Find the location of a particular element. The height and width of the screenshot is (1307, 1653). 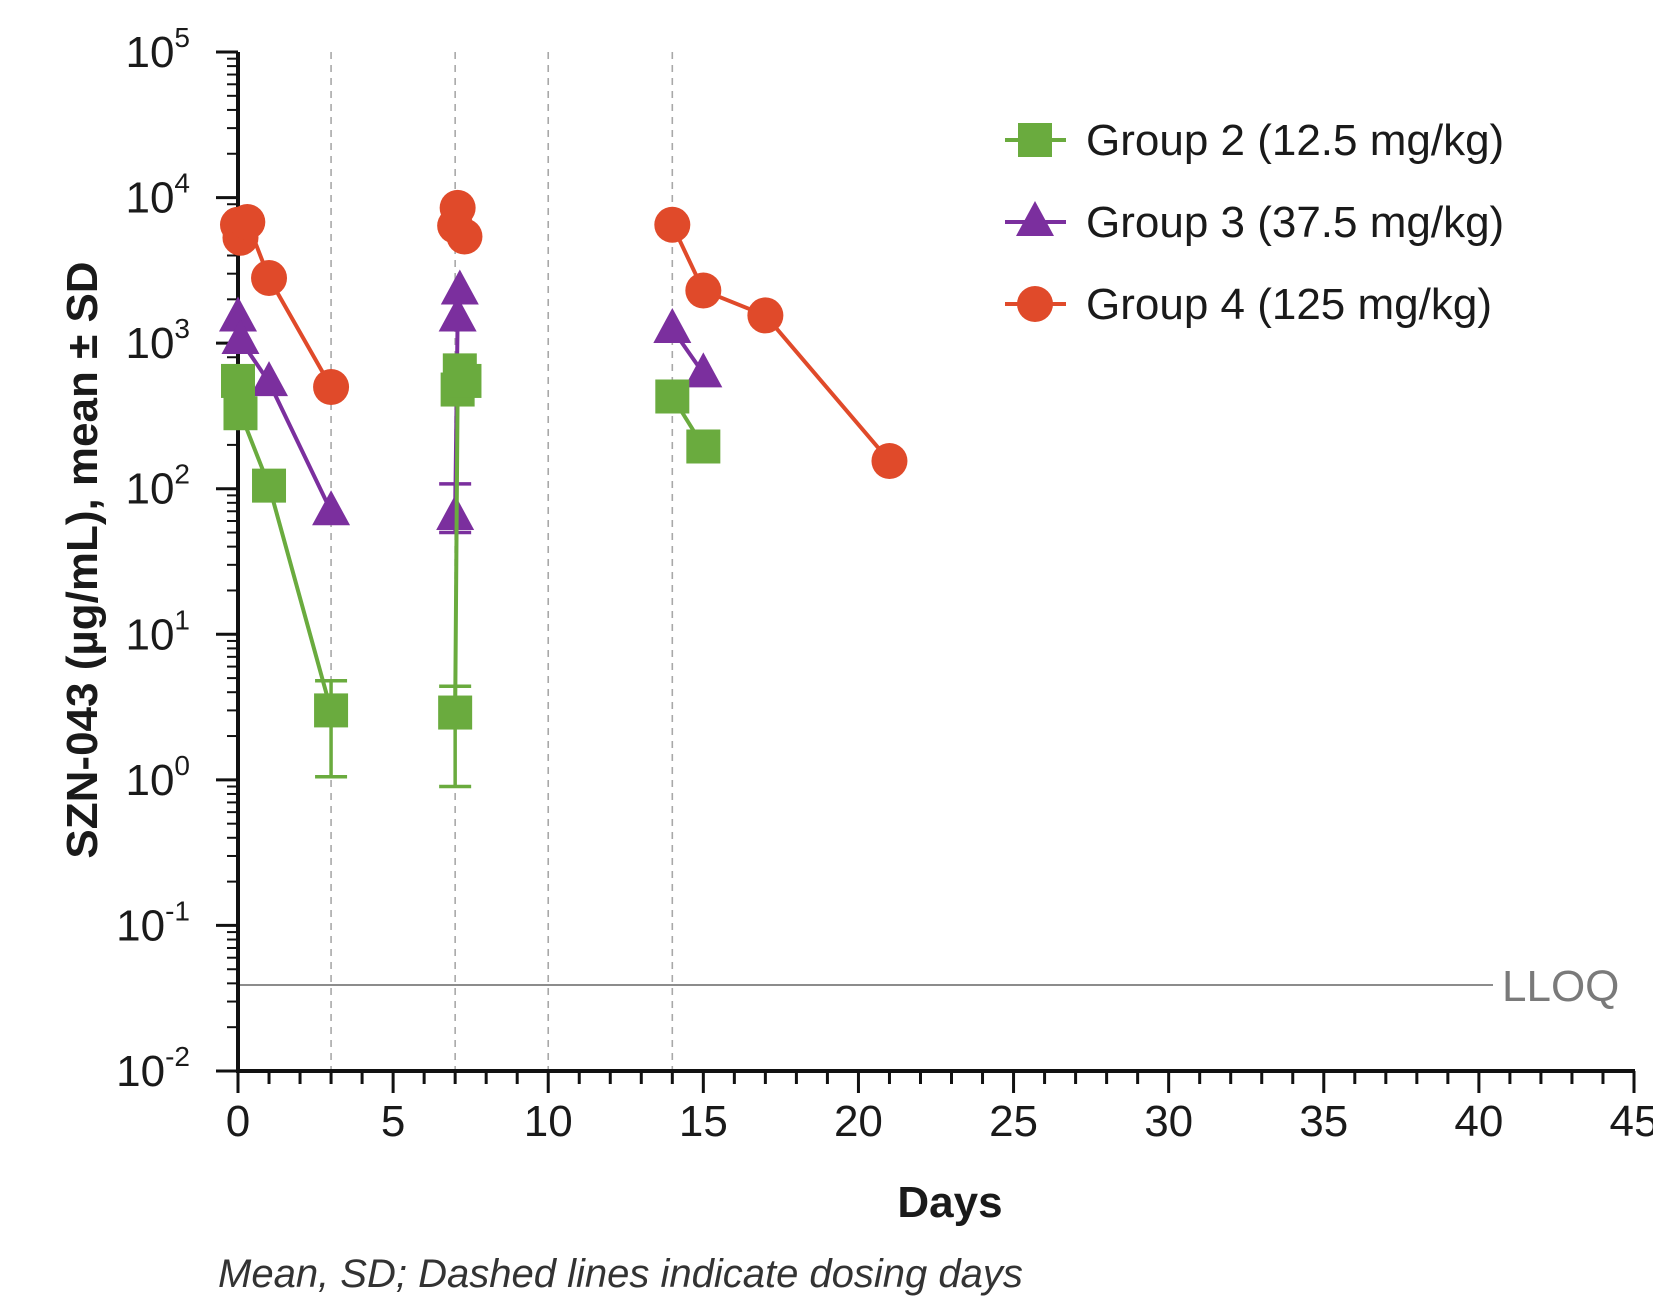

y-tick-label: 10³ is located at coordinates (157, 340).